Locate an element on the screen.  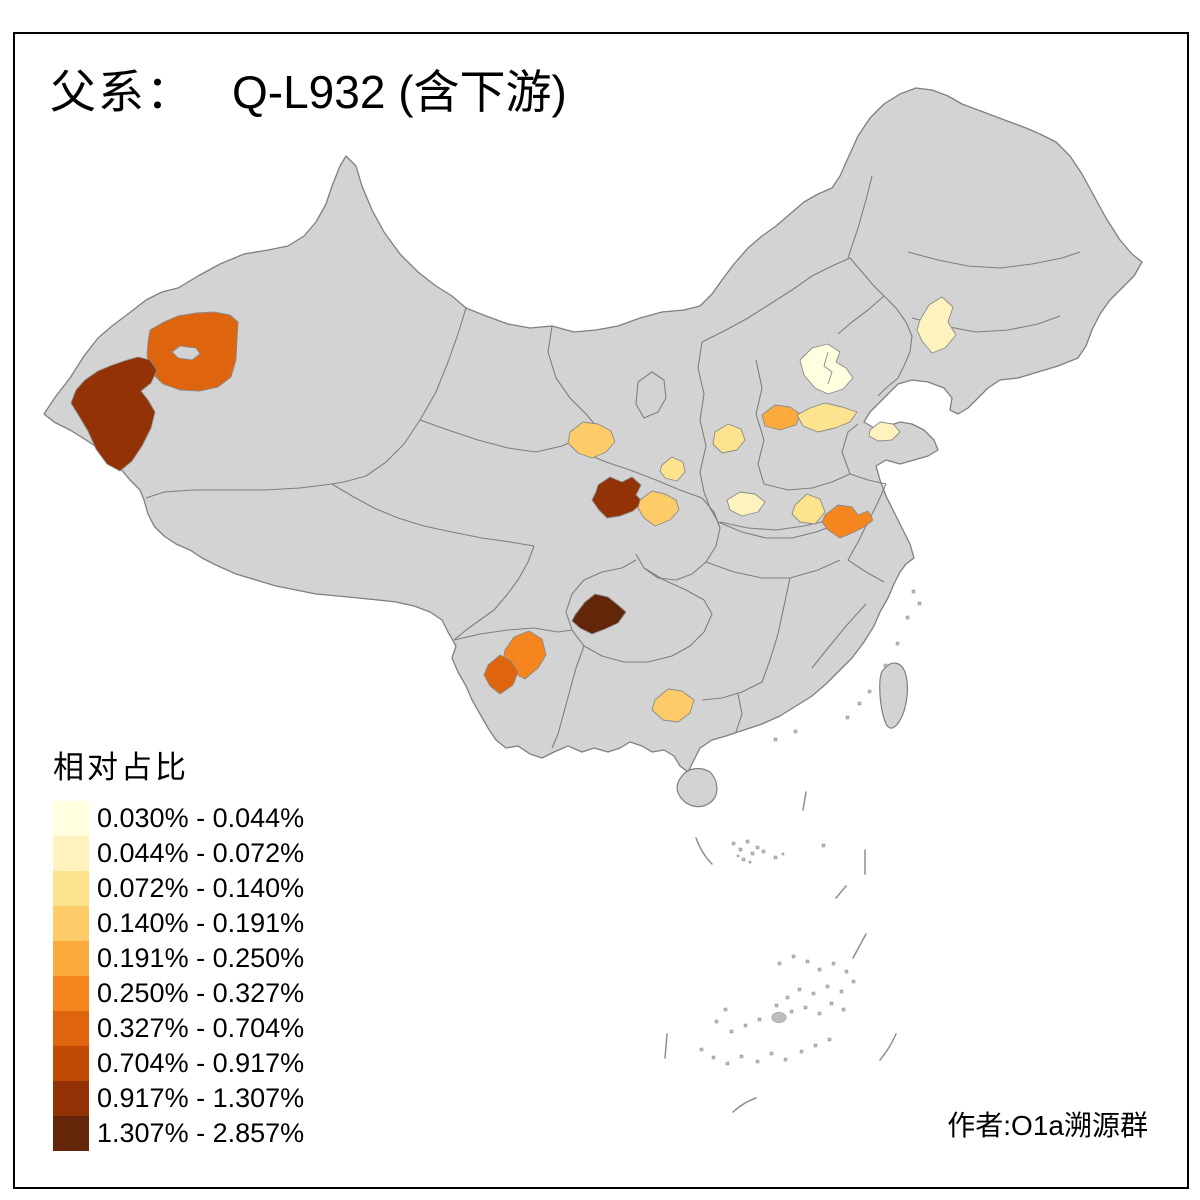
legend-item: 0.704% - 0.917% is located at coordinates (178, 1063).